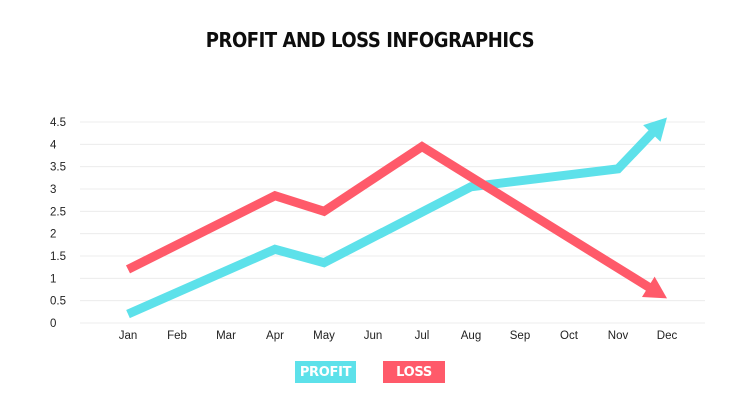  What do you see at coordinates (226, 336) in the screenshot?
I see `x-tick-label: Mar` at bounding box center [226, 336].